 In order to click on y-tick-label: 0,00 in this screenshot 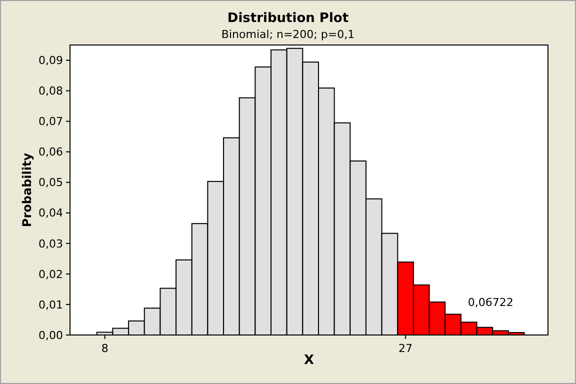, I will do `click(50, 335)`.